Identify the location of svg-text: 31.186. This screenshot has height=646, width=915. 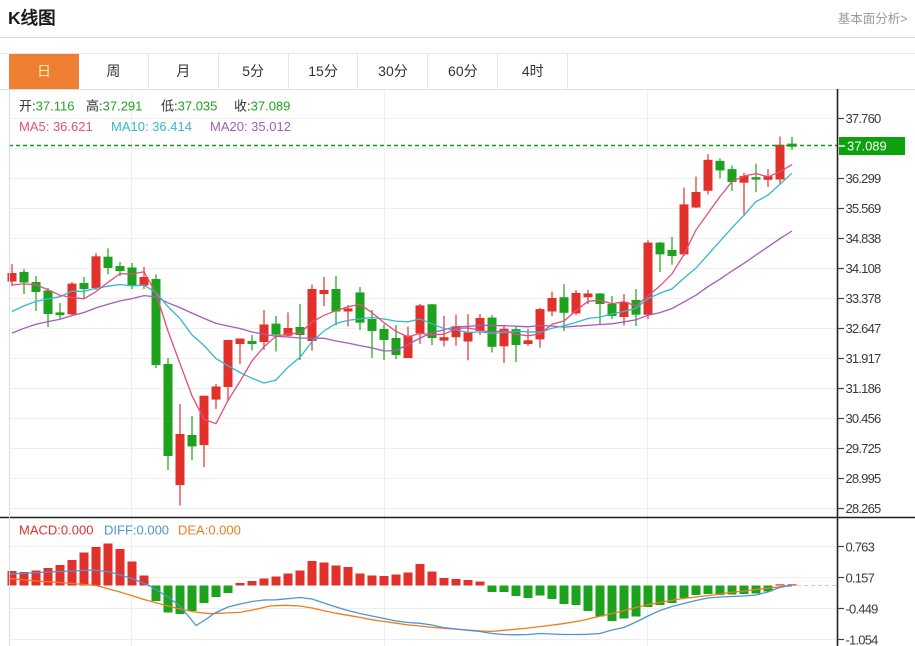
(864, 388).